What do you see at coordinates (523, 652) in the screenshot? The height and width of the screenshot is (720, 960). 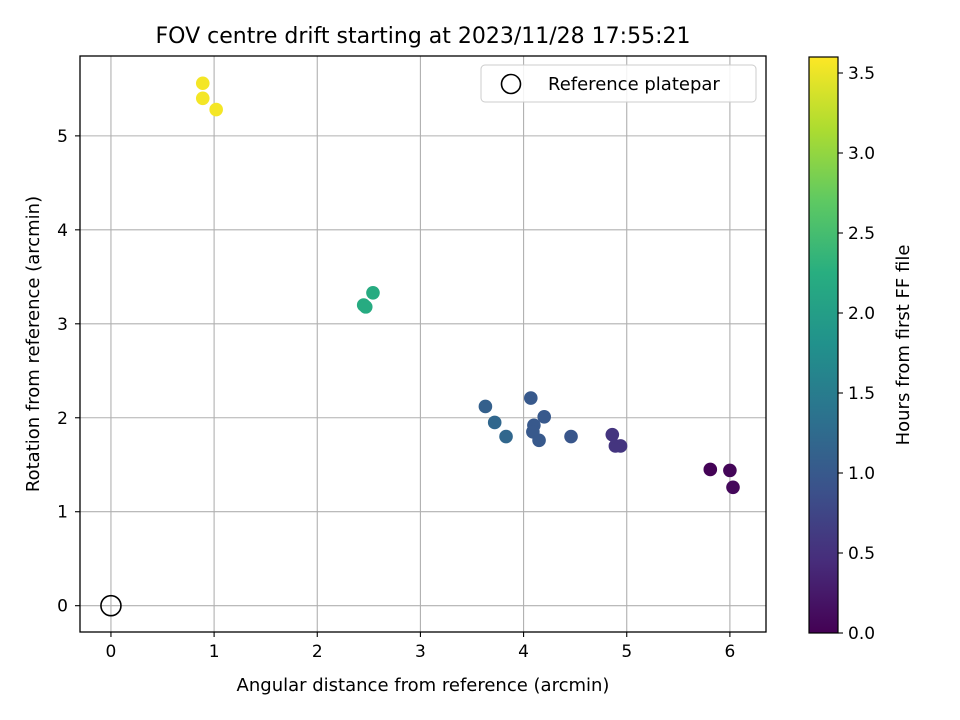 I see `x-tick-label: 4` at bounding box center [523, 652].